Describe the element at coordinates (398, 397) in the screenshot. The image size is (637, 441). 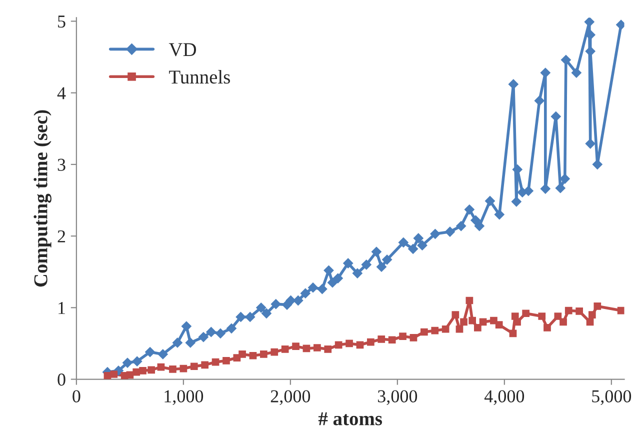
I see `x-tick-label: 3,000` at that location.